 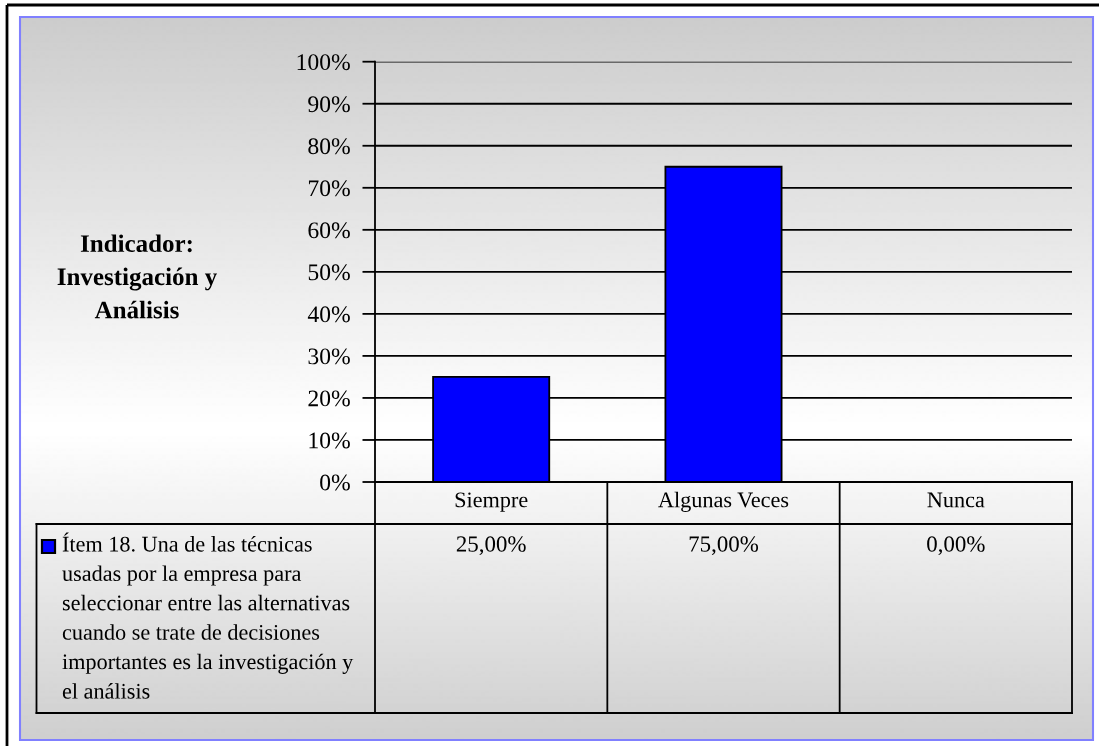 What do you see at coordinates (956, 546) in the screenshot?
I see `data-label: 0,00%` at bounding box center [956, 546].